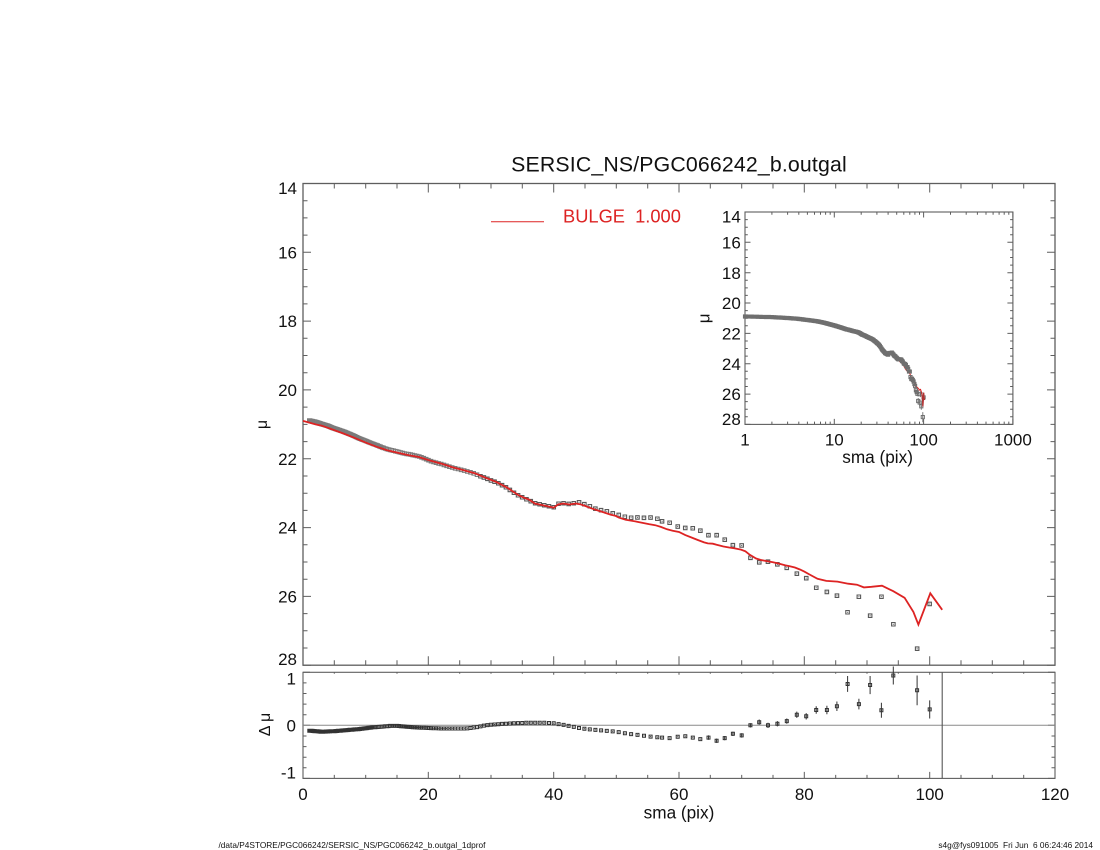 The image size is (1100, 850). Describe the element at coordinates (679, 164) in the screenshot. I see `svg-text: SERSIC_NS/PGC066242_b.outgal` at that location.